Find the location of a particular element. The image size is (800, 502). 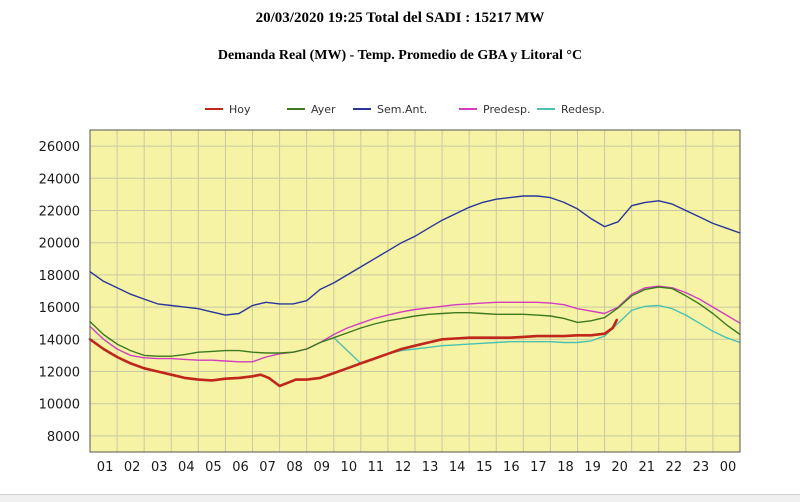

x-tick-label: 04 is located at coordinates (186, 467).